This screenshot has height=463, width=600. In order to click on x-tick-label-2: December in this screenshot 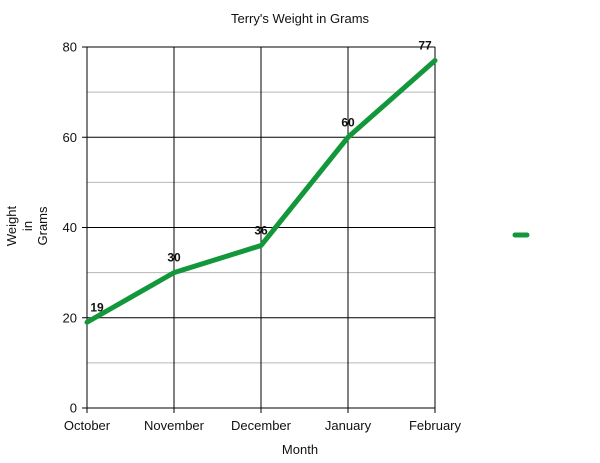, I will do `click(261, 425)`.